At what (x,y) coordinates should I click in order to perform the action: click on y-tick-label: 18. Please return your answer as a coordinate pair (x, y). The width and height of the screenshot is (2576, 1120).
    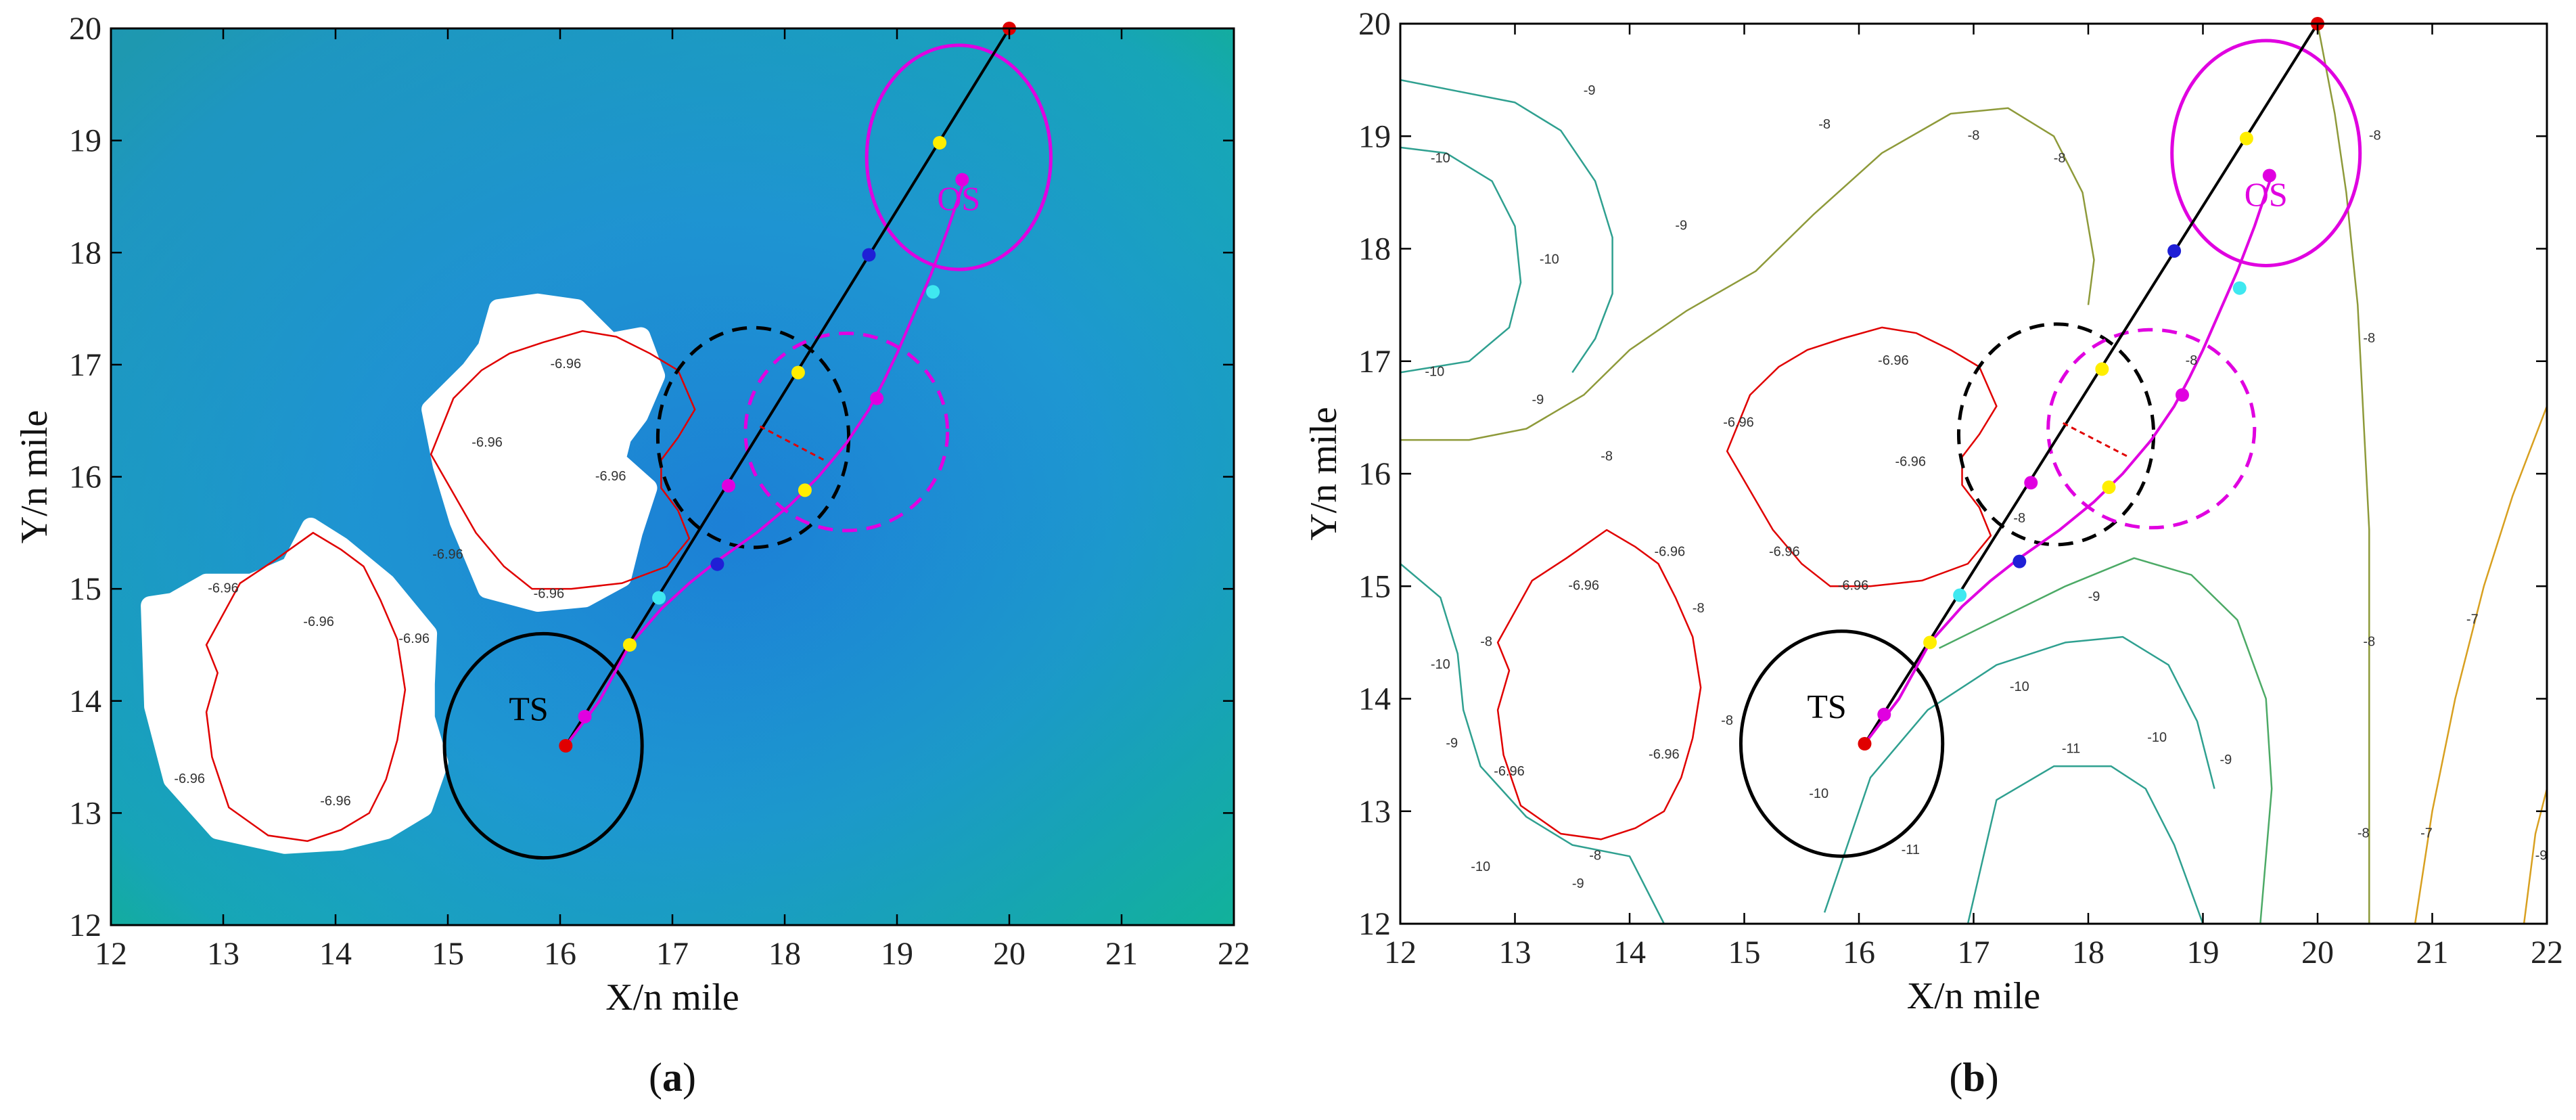
    Looking at the image, I should click on (1374, 249).